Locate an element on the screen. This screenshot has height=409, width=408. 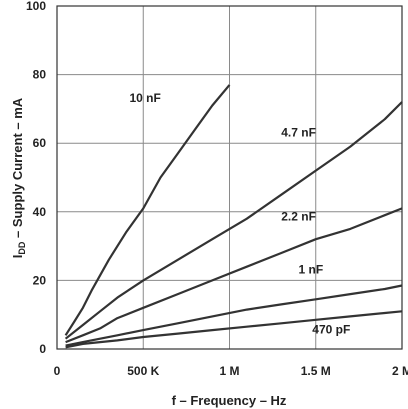
y-tick-label: 20 is located at coordinates (40, 280).